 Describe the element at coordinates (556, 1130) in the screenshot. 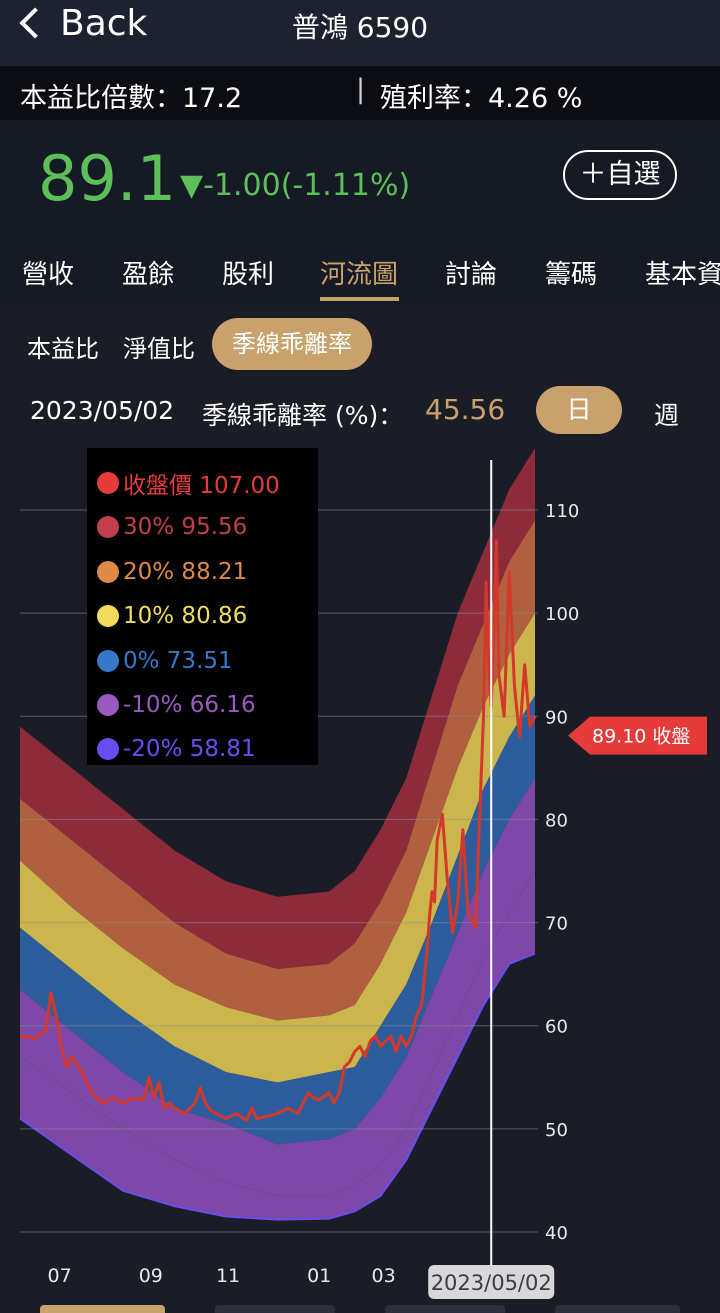

I see `y-tick-label: 50` at that location.